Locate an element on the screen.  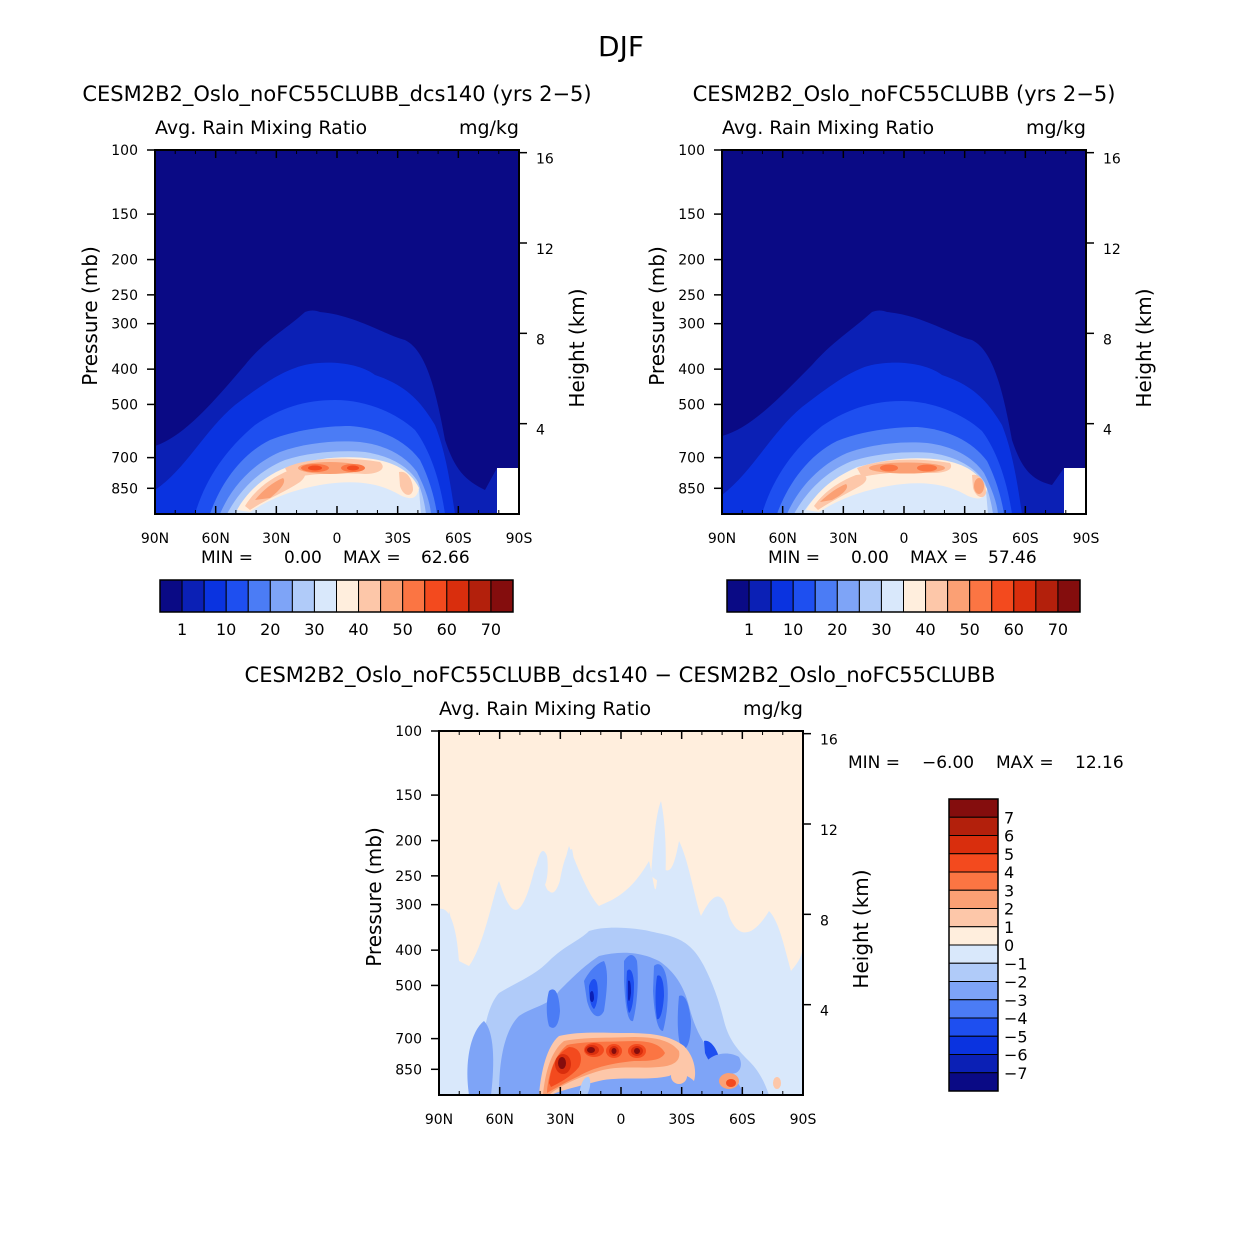
panel-1-ytick-label: 850 is located at coordinates (124, 489).